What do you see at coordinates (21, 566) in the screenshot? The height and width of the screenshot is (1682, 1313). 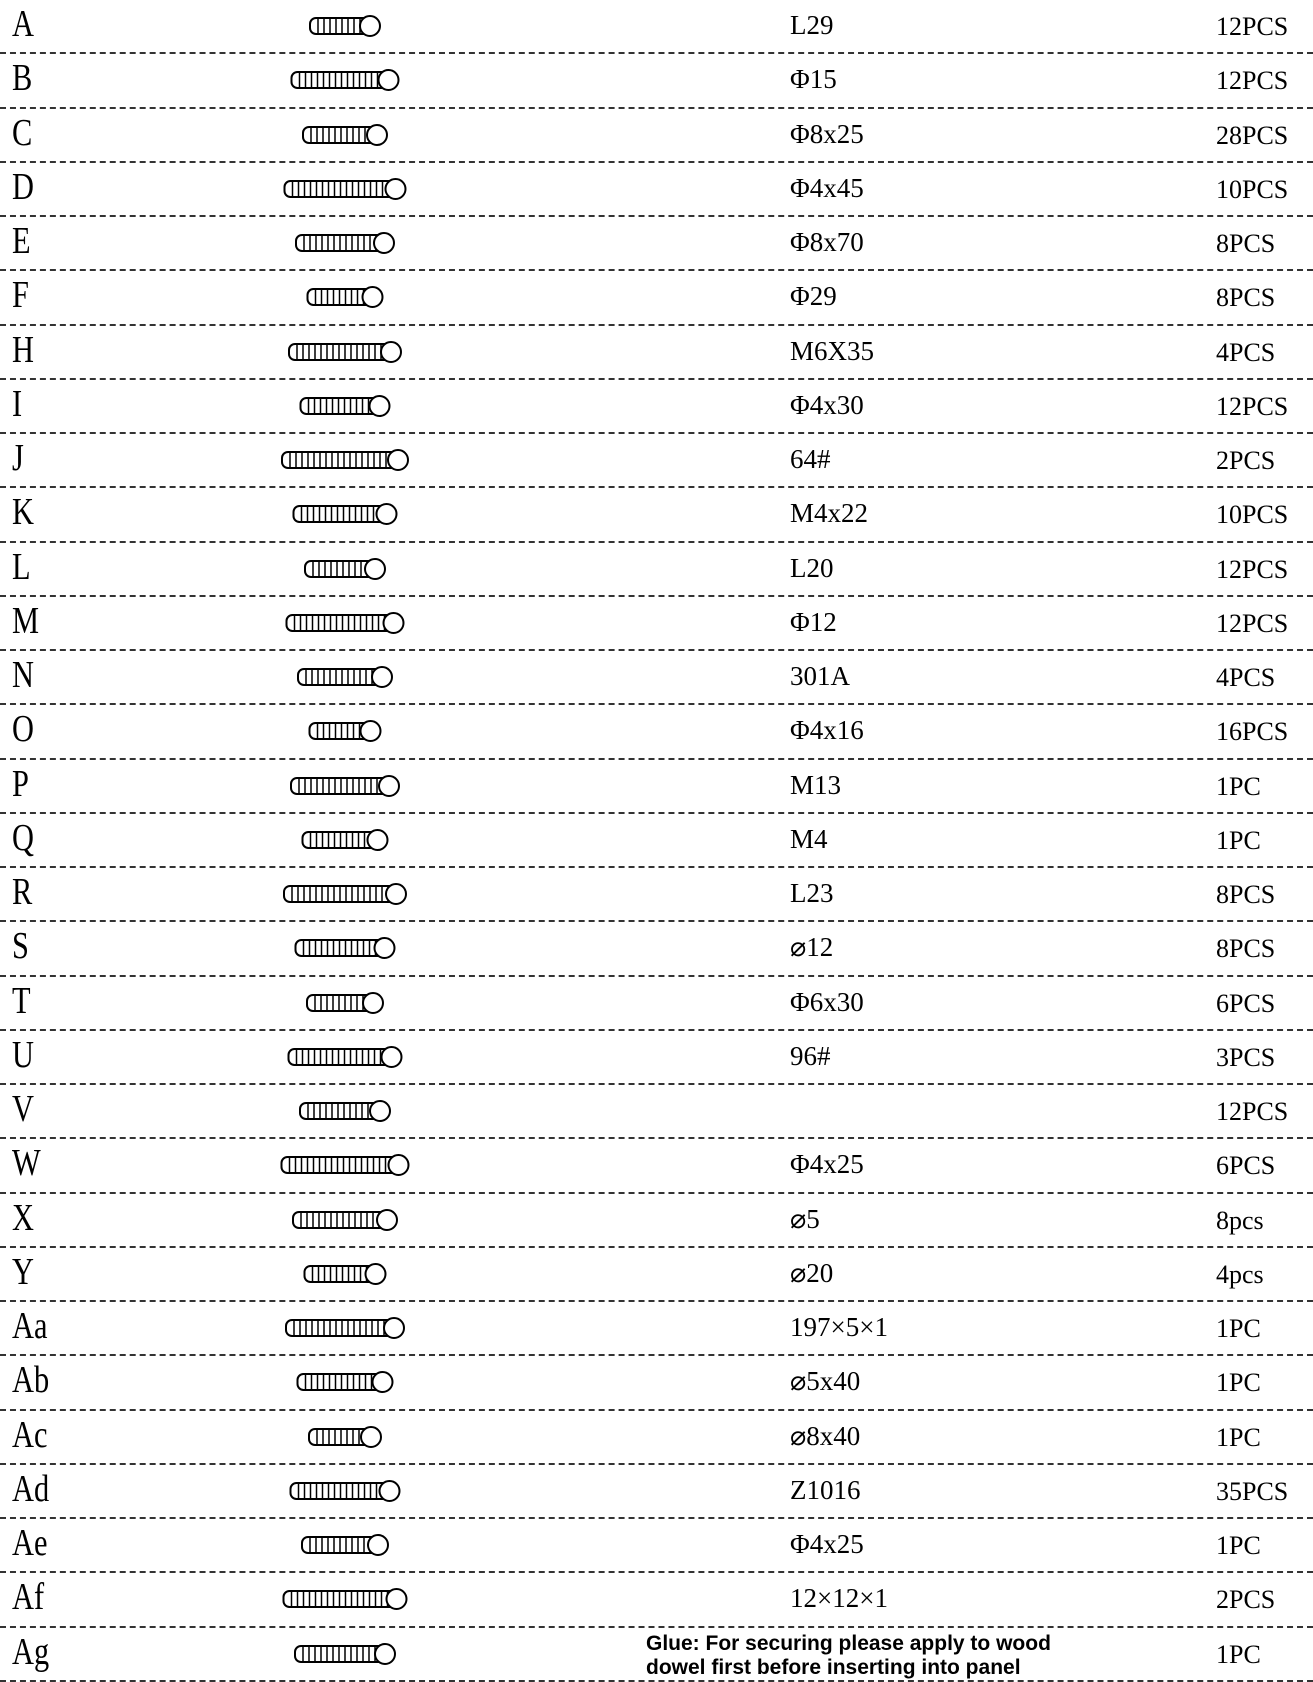 I see `part-letter: L` at bounding box center [21, 566].